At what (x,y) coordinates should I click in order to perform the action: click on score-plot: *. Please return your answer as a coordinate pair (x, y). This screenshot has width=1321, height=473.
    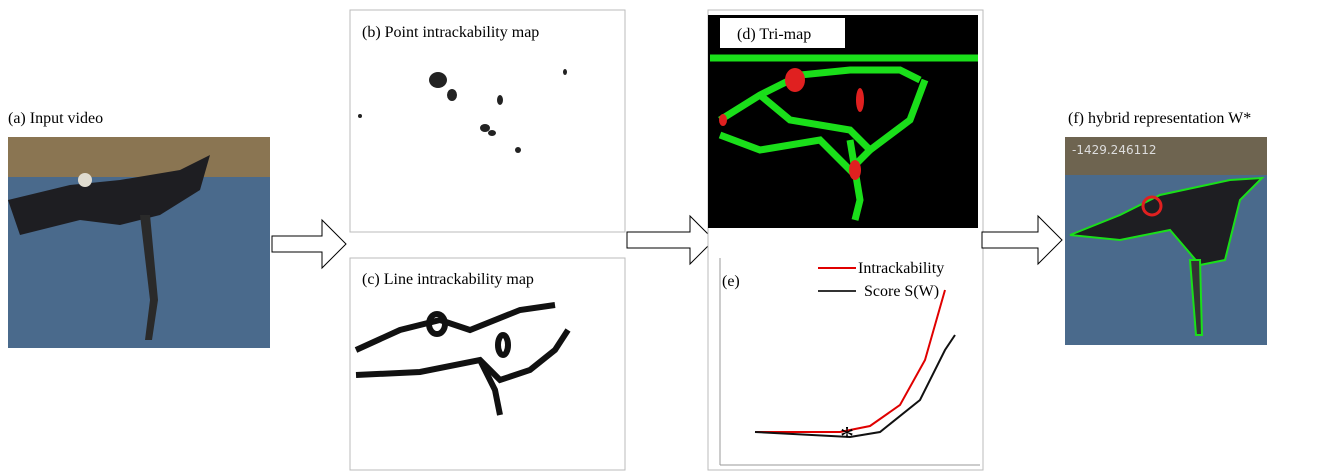
    Looking at the image, I should click on (849, 362).